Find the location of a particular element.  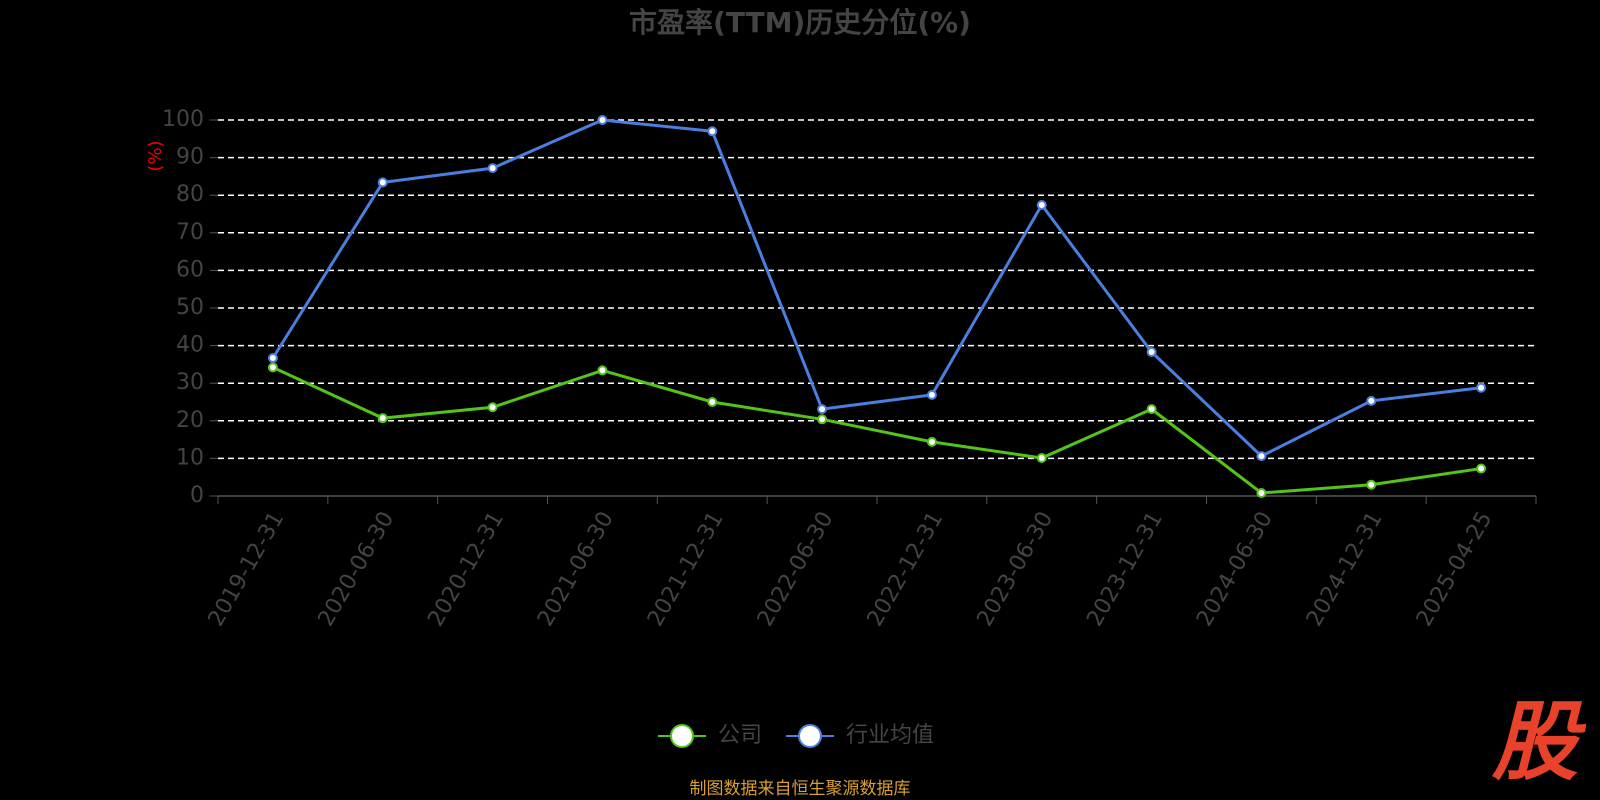

legend-label: 行业均值 is located at coordinates (890, 735).